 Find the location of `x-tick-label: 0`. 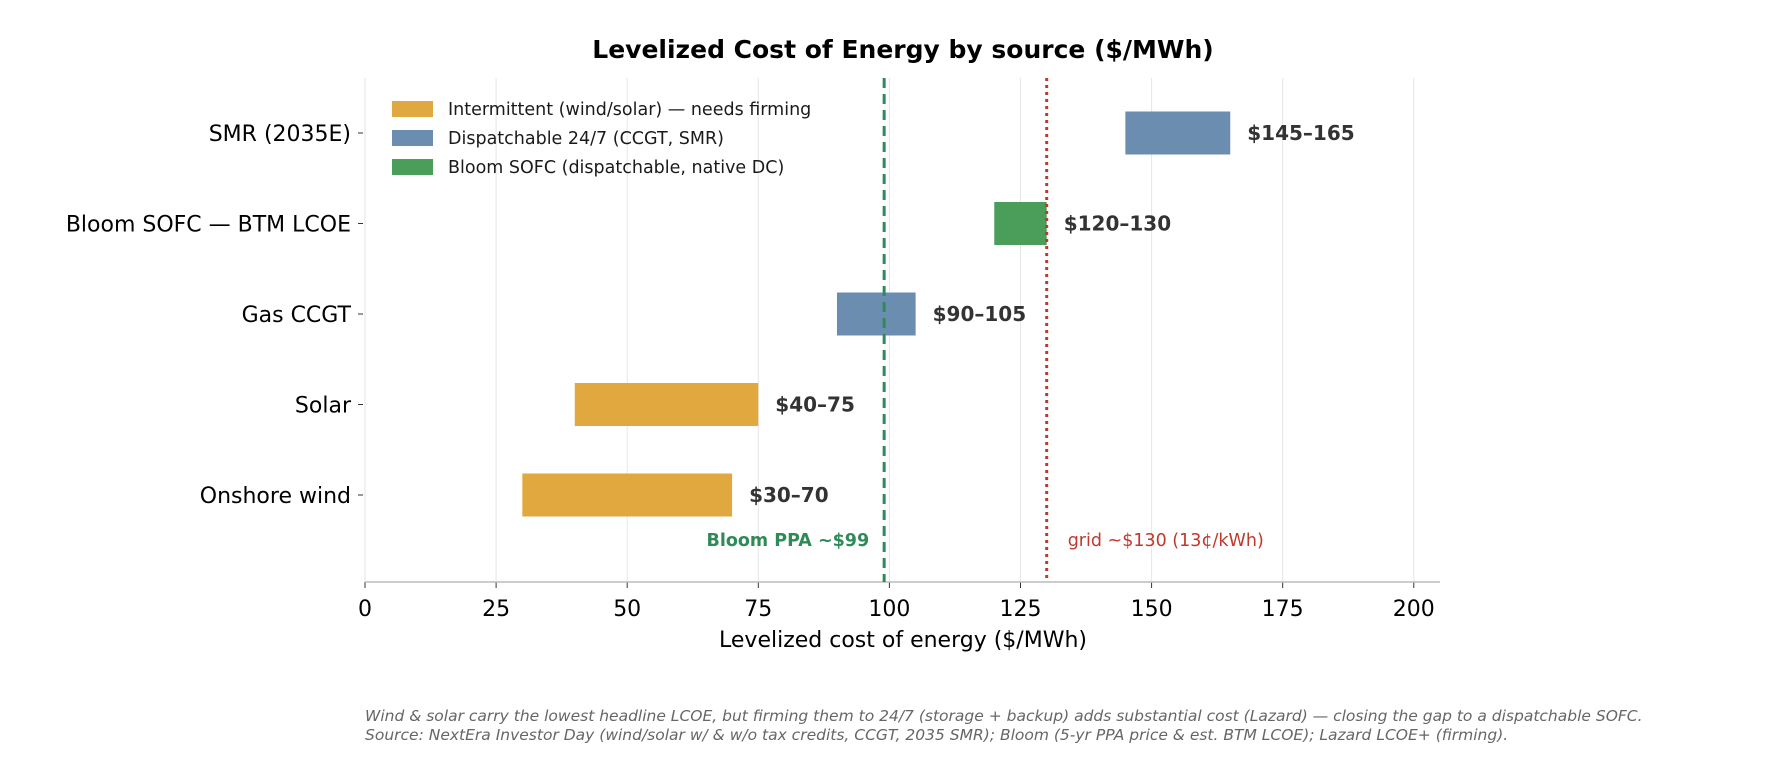

x-tick-label: 0 is located at coordinates (365, 609).